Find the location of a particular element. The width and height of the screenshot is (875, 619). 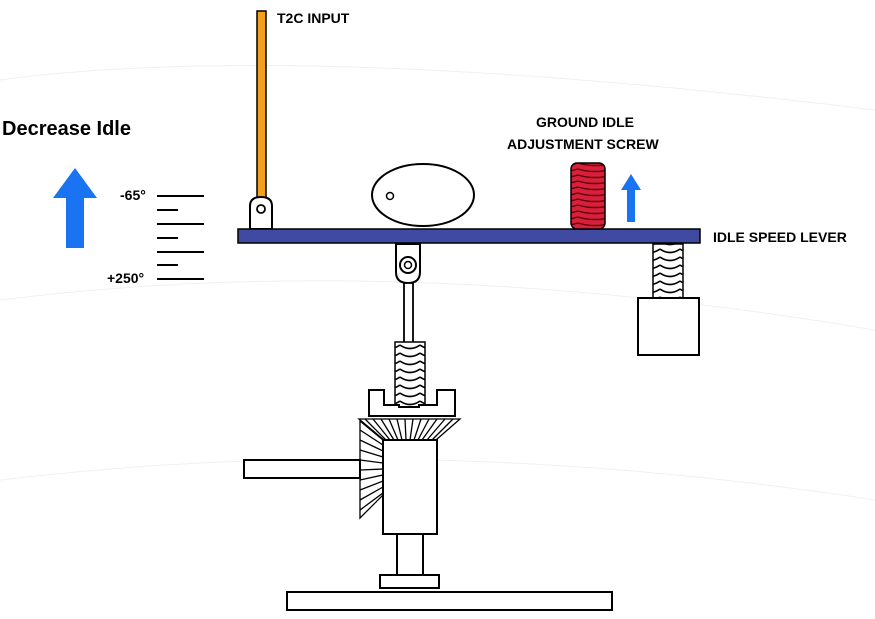

t2c-input-label: T2C INPUT is located at coordinates (313, 18).